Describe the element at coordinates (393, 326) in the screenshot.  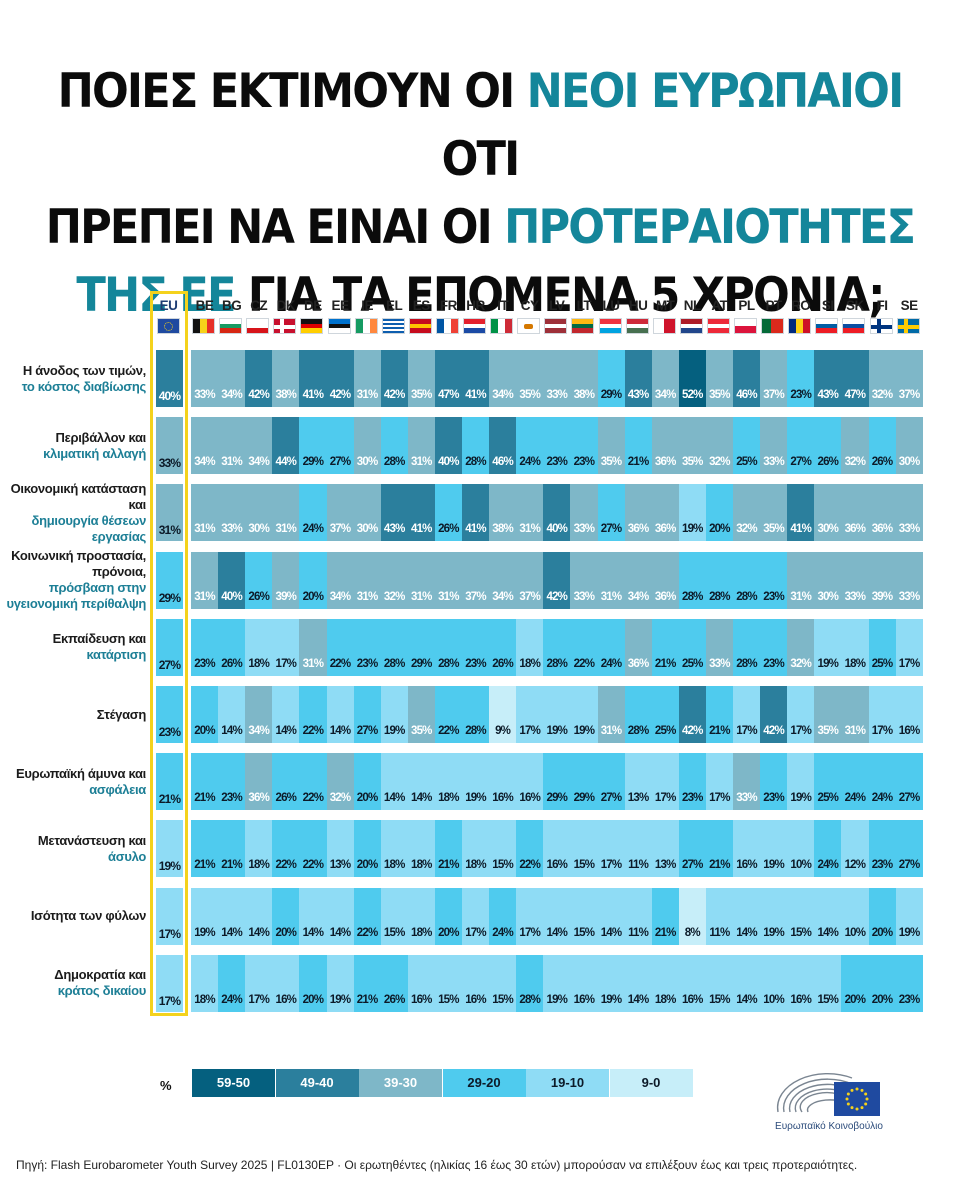
I see `flag-icon-el` at that location.